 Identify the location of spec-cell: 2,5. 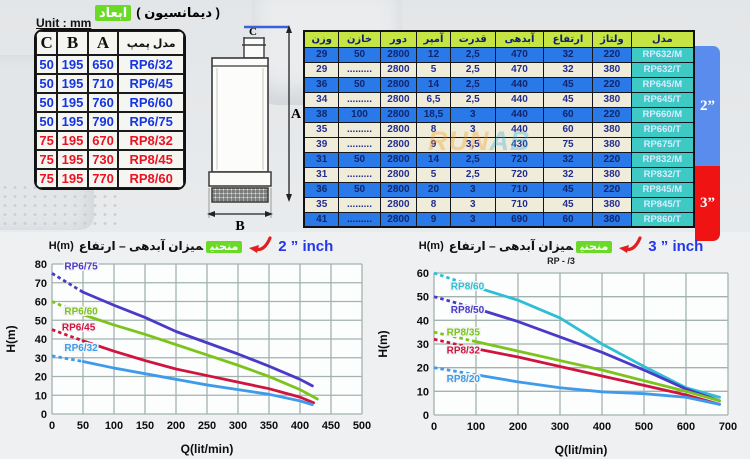
(472, 99).